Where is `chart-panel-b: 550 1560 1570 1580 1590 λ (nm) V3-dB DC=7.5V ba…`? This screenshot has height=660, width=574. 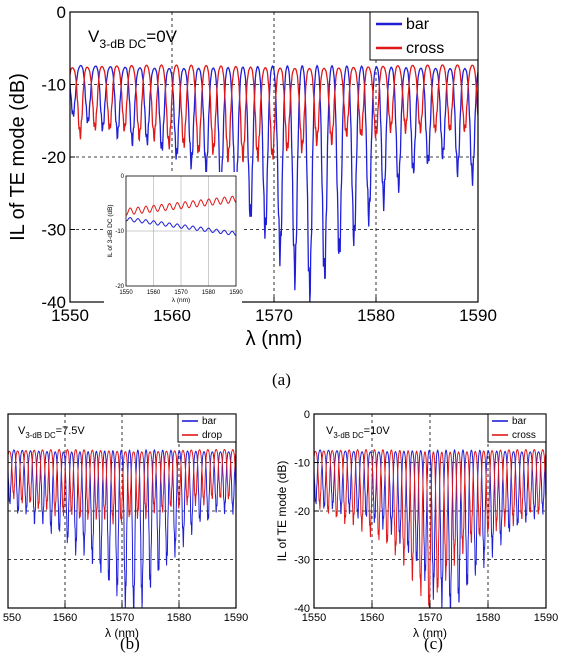 chart-panel-b: 550 1560 1570 1580 1590 λ (nm) V3-dB DC=7.5V ba… is located at coordinates (125, 526).